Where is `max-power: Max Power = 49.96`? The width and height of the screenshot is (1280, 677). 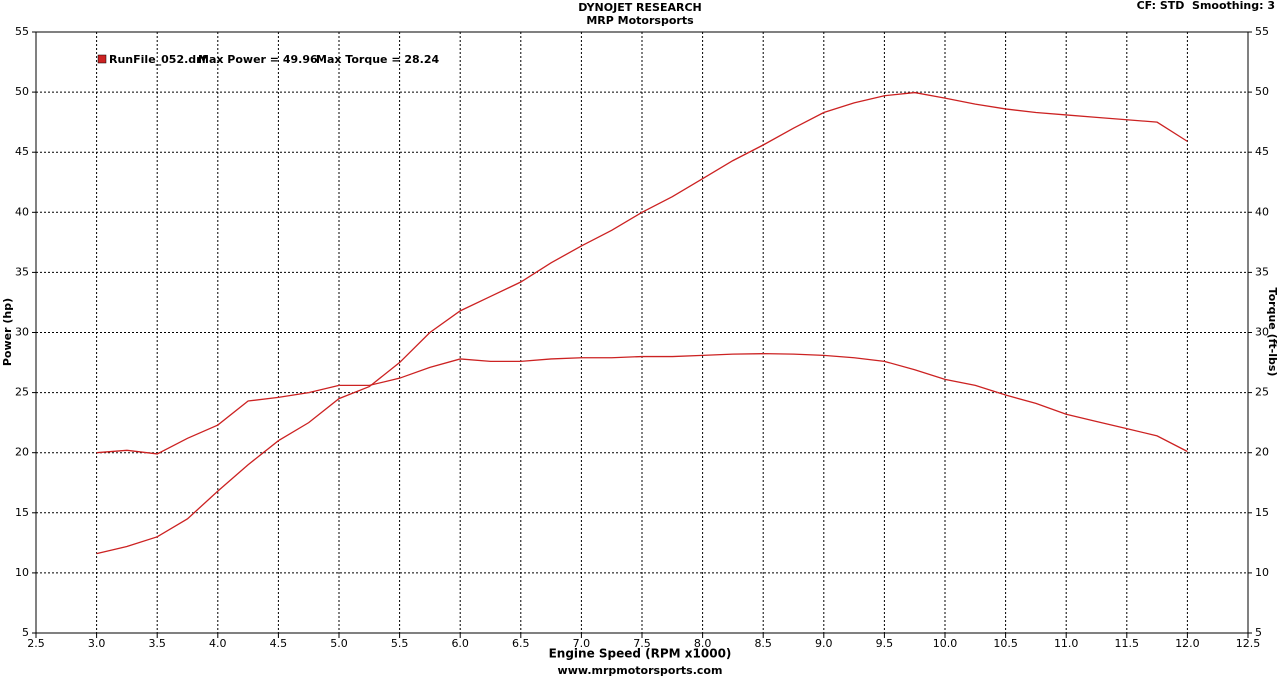 max-power: Max Power = 49.96 is located at coordinates (258, 59).